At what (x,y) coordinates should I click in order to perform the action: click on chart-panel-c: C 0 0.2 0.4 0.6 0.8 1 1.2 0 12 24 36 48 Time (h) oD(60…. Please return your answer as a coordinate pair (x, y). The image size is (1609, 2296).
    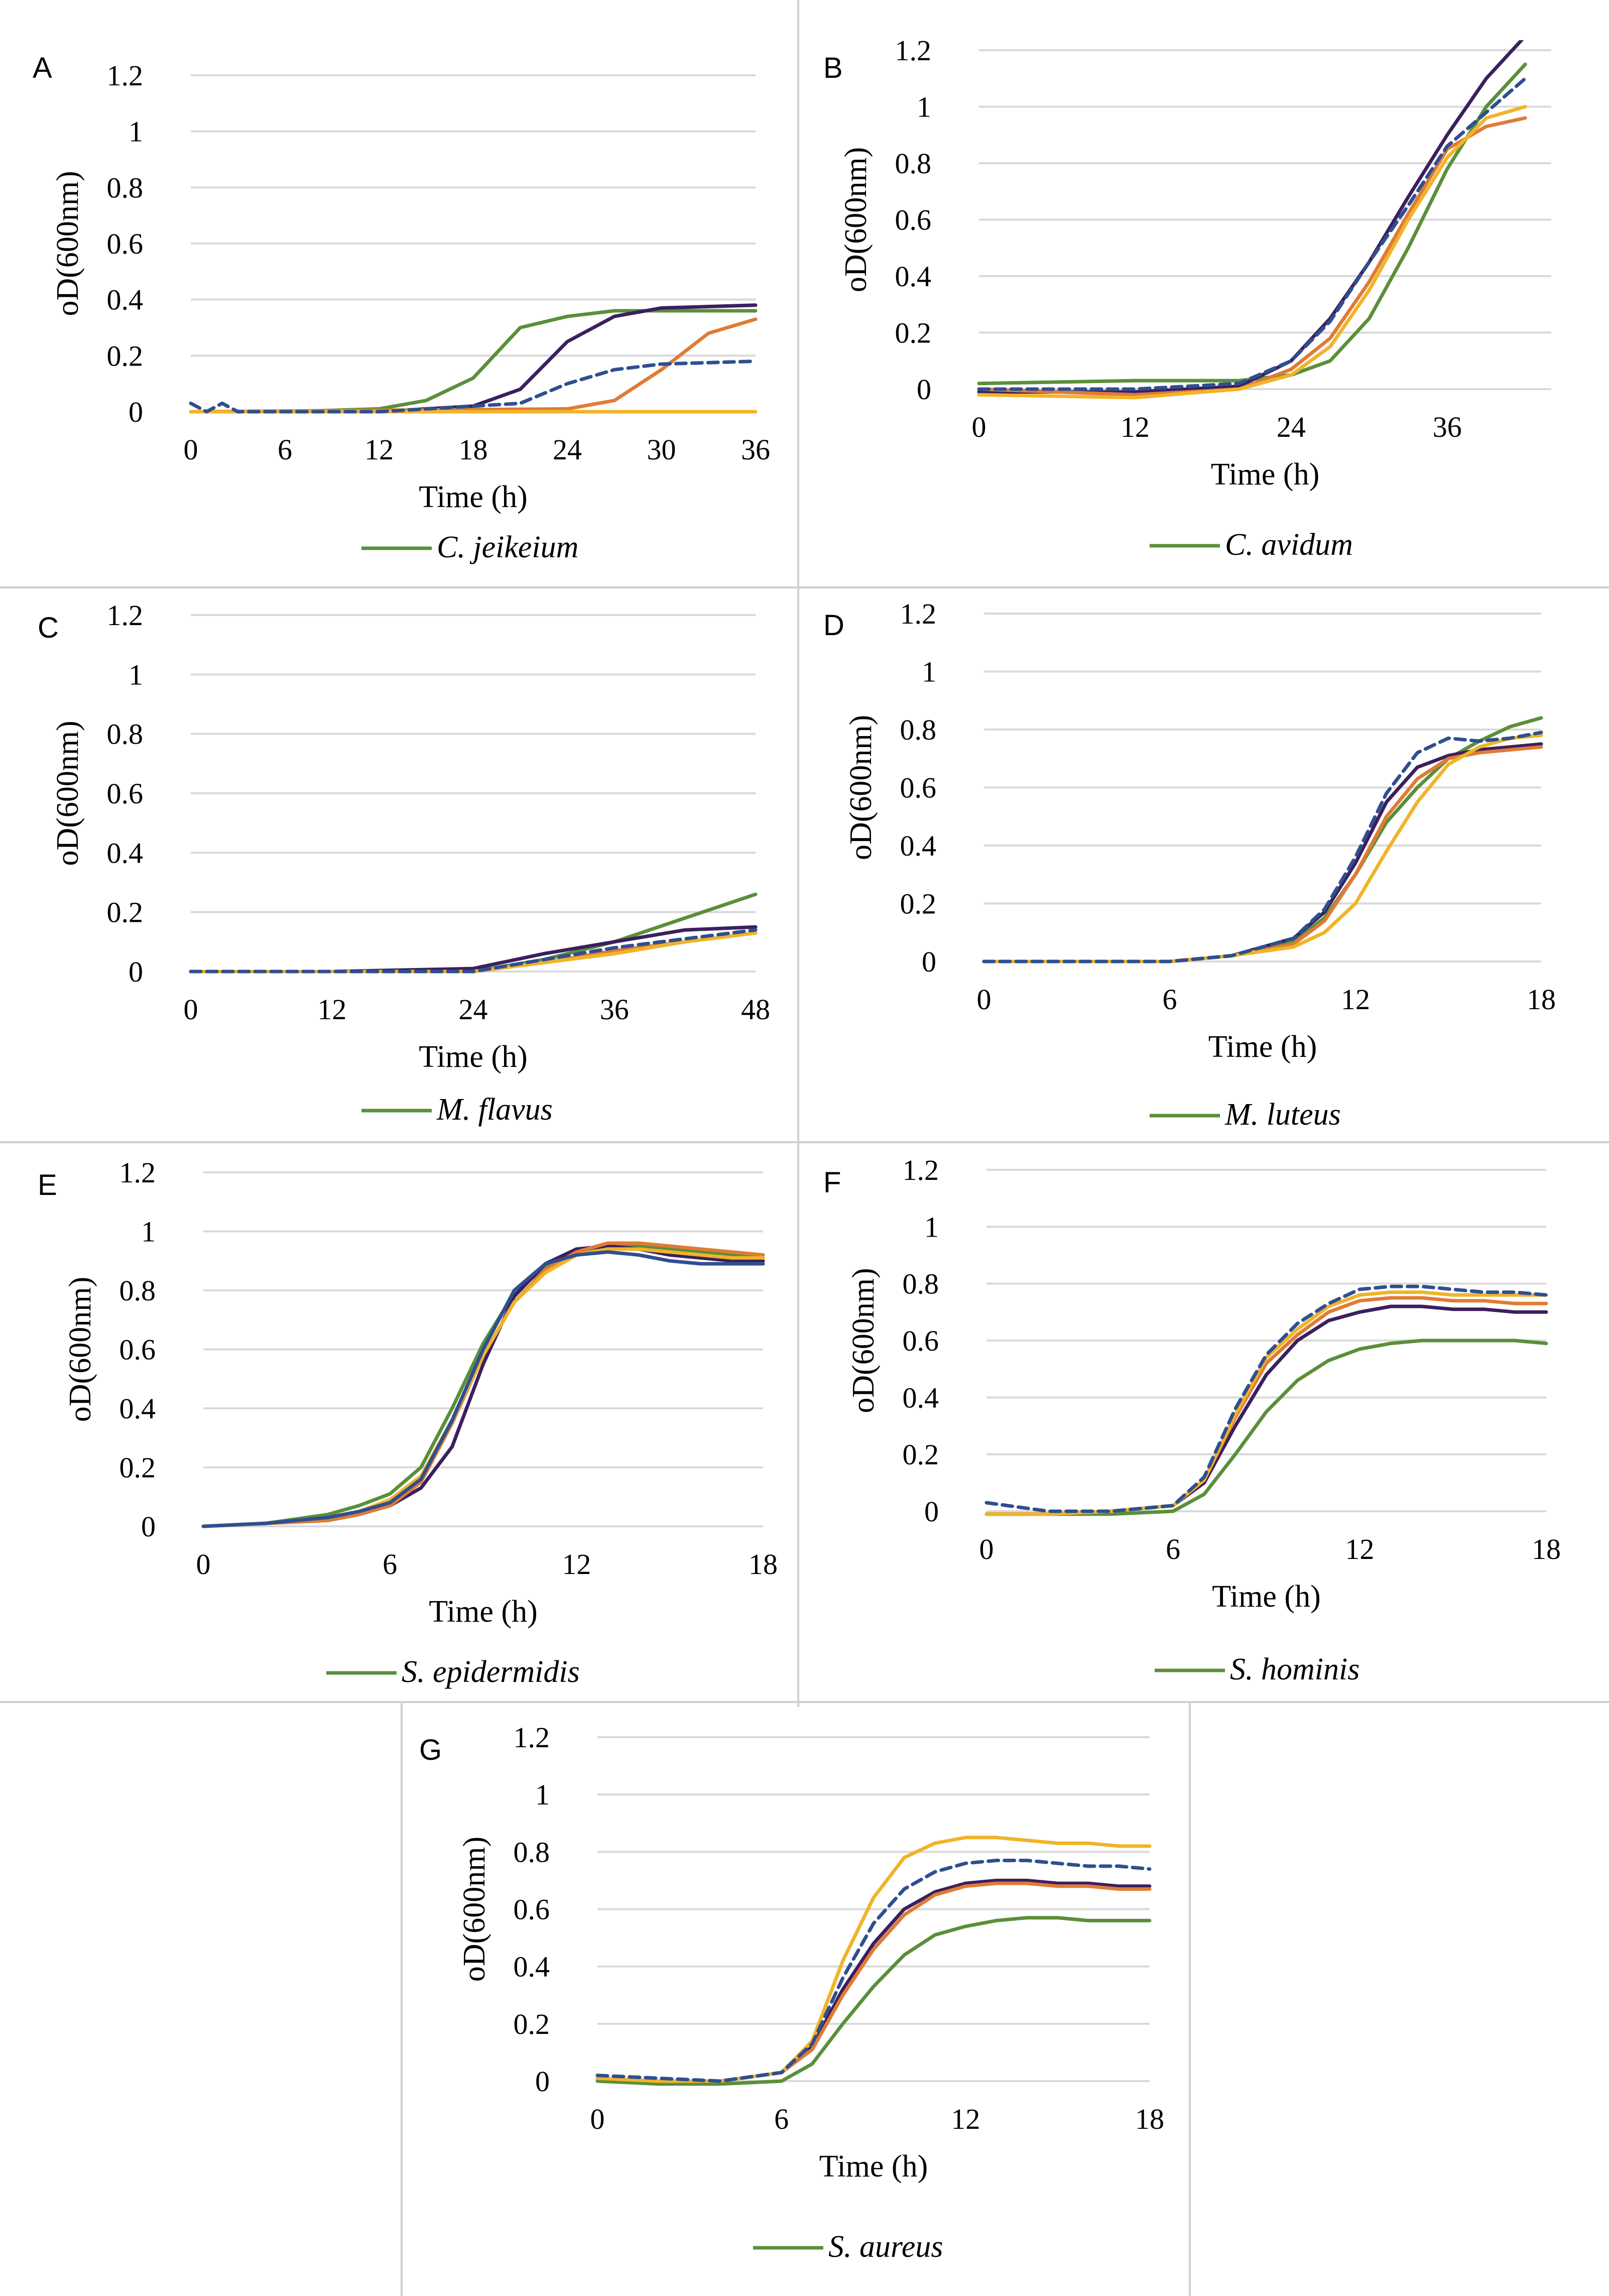
    Looking at the image, I should click on (404, 863).